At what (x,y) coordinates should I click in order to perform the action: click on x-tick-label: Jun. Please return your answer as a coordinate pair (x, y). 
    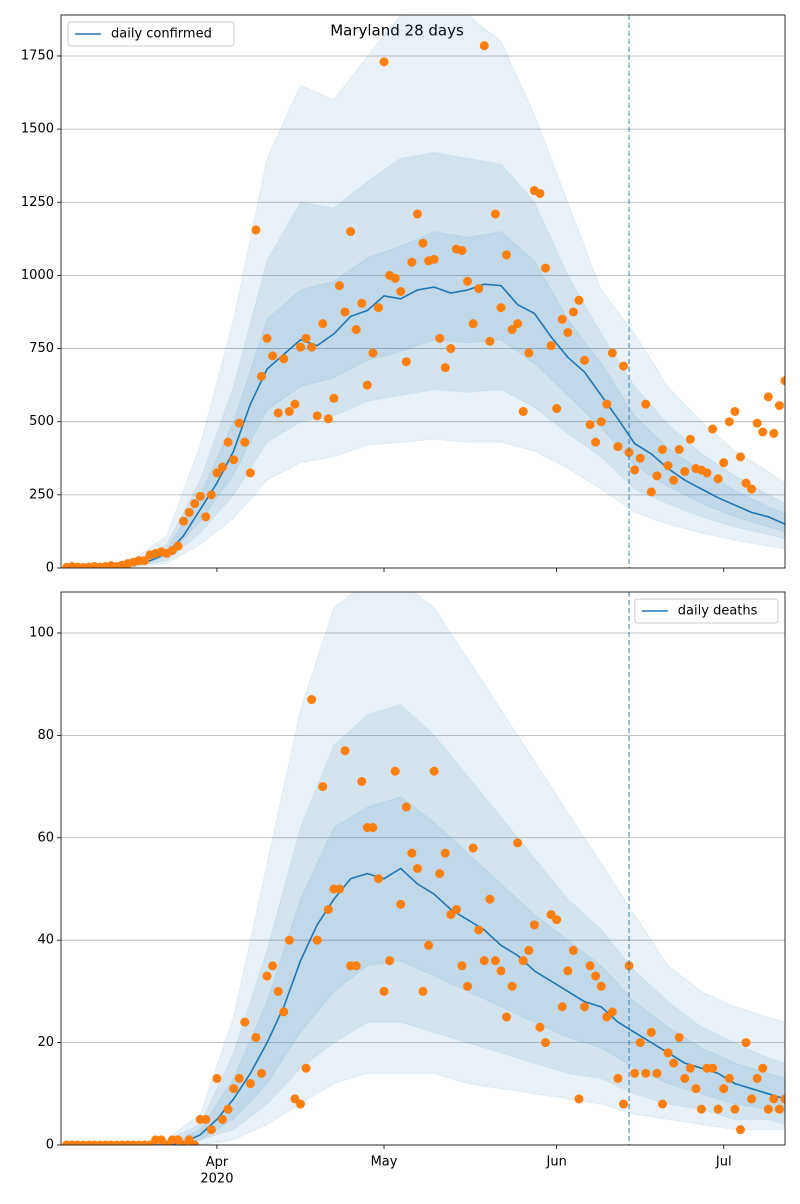
    Looking at the image, I should click on (556, 1162).